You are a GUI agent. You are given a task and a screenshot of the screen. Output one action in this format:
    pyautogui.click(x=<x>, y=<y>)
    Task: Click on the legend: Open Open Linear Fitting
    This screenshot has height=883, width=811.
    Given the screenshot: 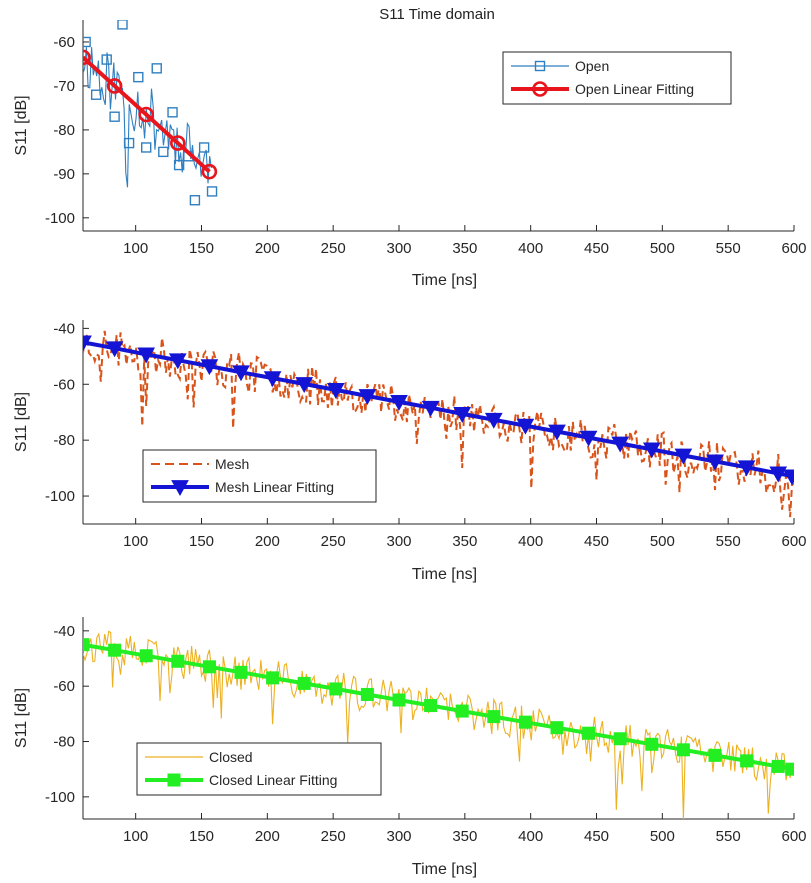 What is the action you would take?
    pyautogui.click(x=617, y=78)
    